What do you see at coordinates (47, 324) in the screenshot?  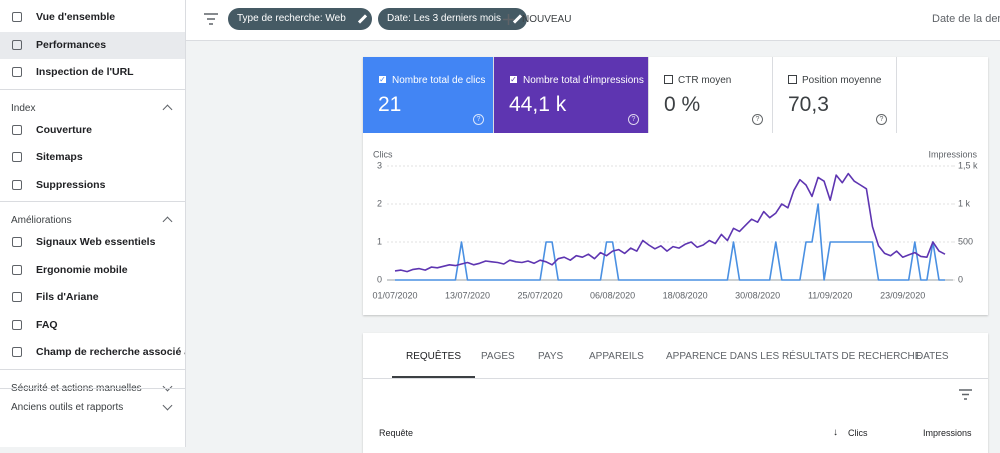 I see `nav-label: FAQ` at bounding box center [47, 324].